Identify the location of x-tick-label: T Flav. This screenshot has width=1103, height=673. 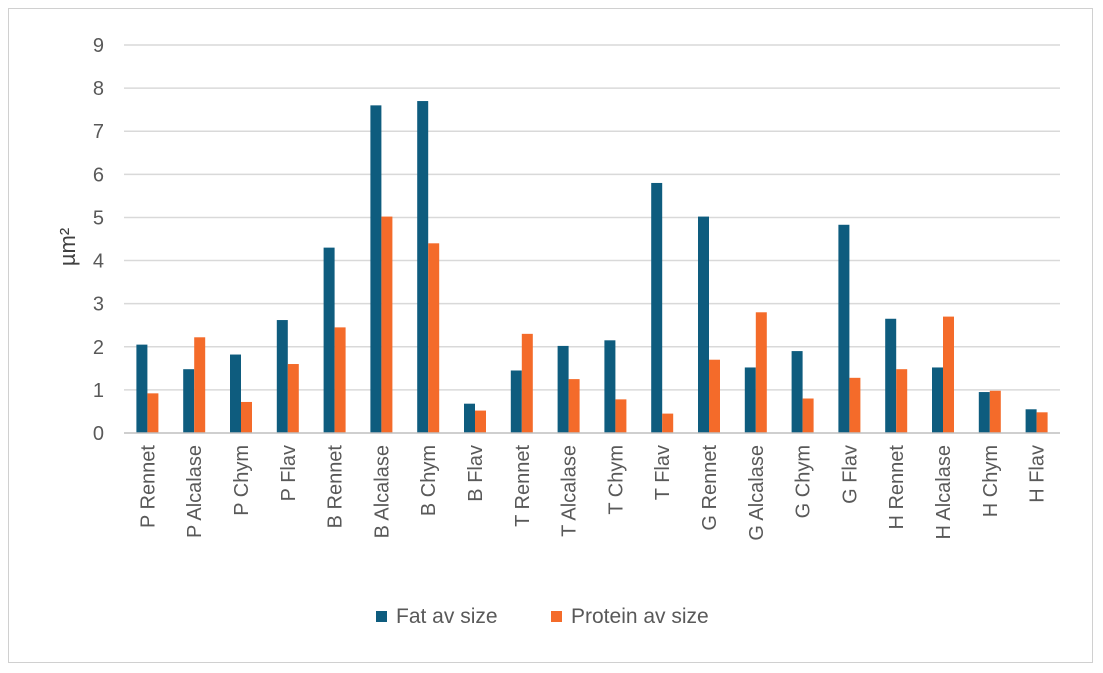
(663, 472).